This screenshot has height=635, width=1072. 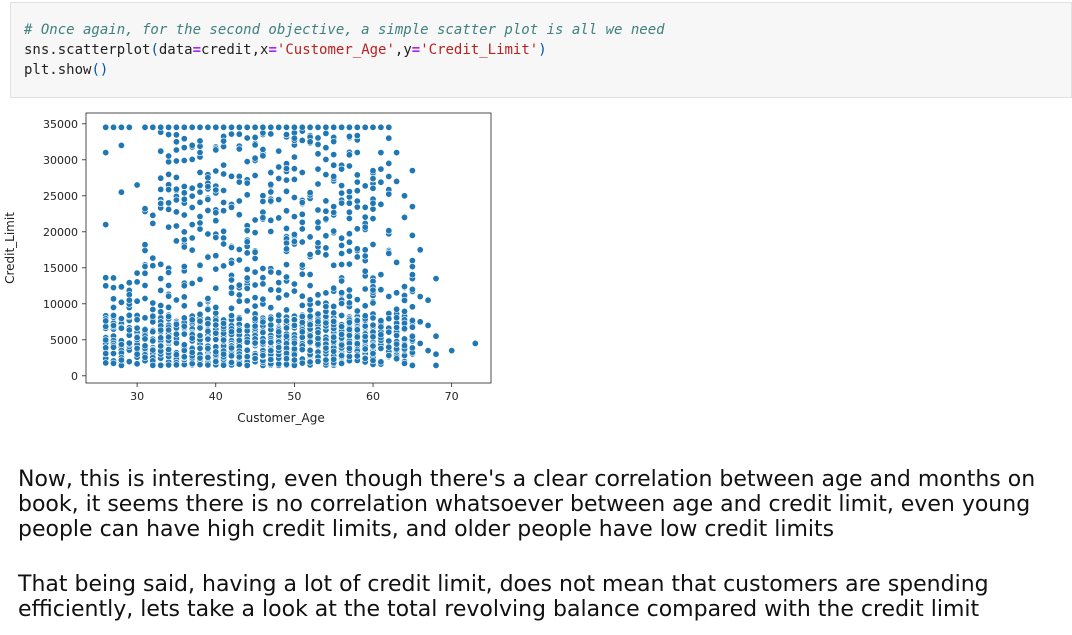 What do you see at coordinates (137, 396) in the screenshot?
I see `x-tick-label: 30` at bounding box center [137, 396].